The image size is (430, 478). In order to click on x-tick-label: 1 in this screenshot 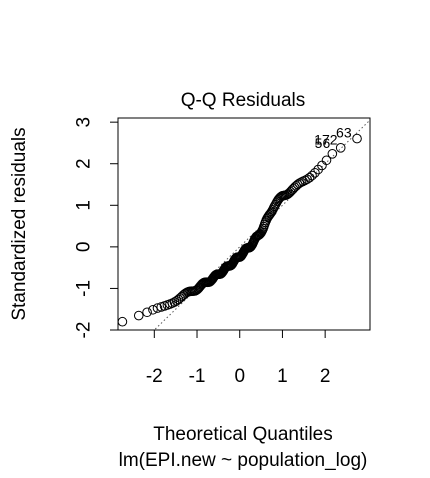, I will do `click(282, 376)`.